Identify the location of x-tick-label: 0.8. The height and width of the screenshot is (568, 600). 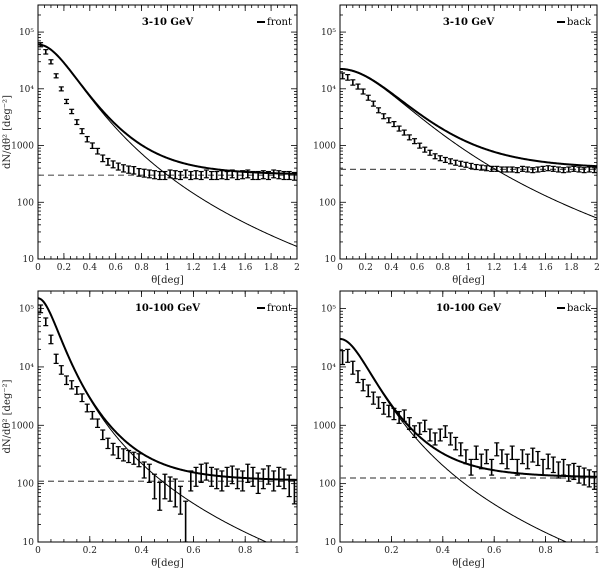
(443, 268).